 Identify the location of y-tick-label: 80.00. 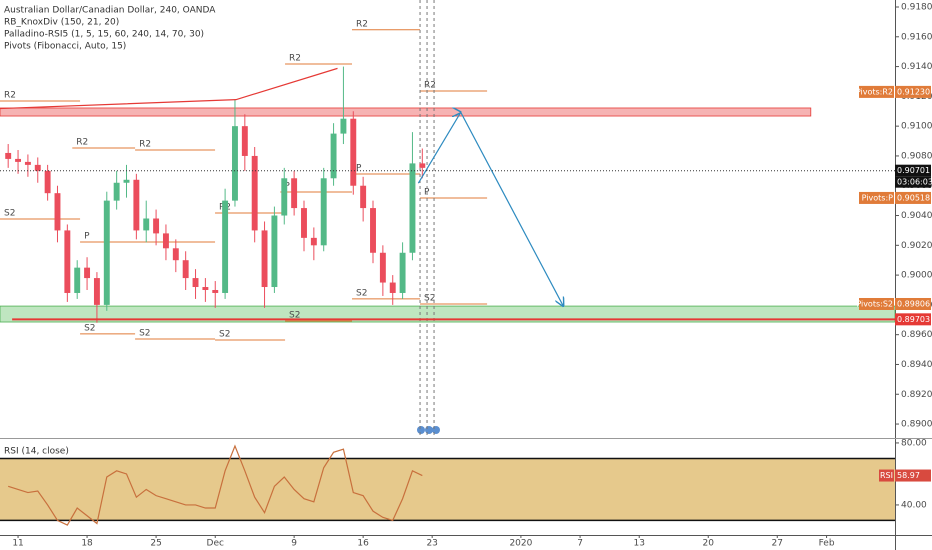
(914, 443).